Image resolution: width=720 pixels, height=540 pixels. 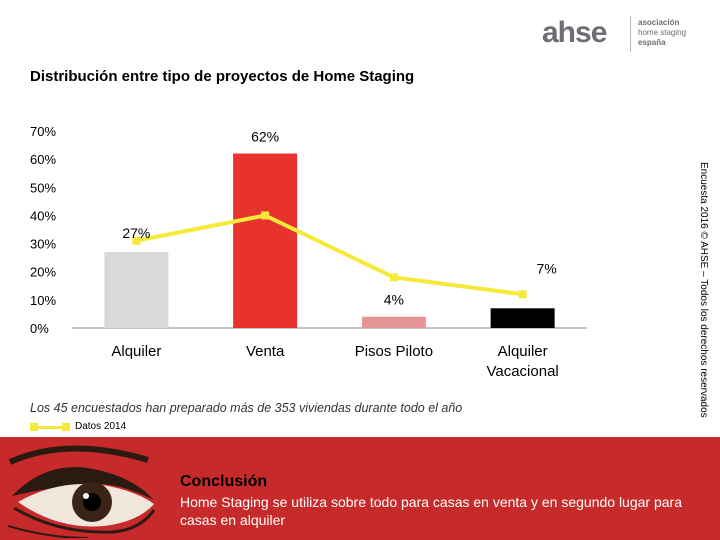 I want to click on y-tick-label: 0%, so click(x=39, y=328).